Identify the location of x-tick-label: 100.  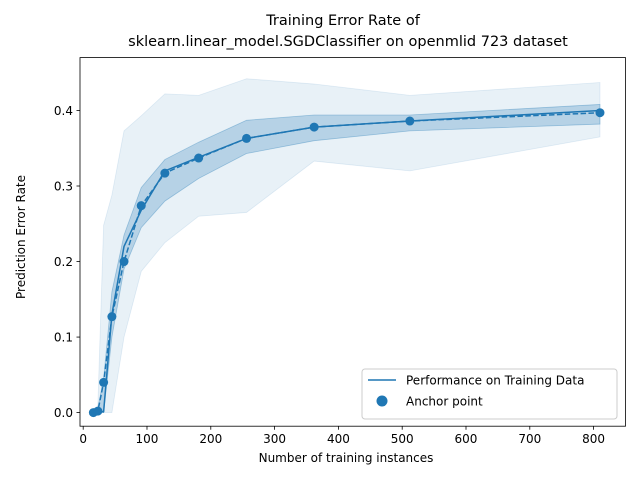
(147, 439).